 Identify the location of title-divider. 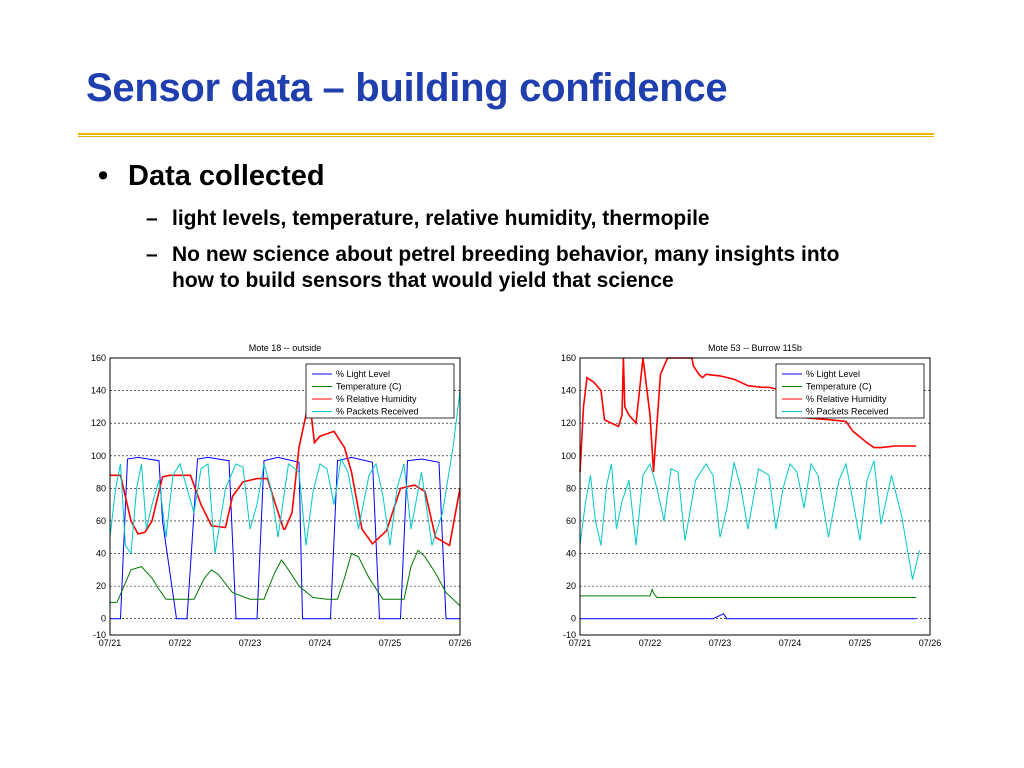
(506, 135).